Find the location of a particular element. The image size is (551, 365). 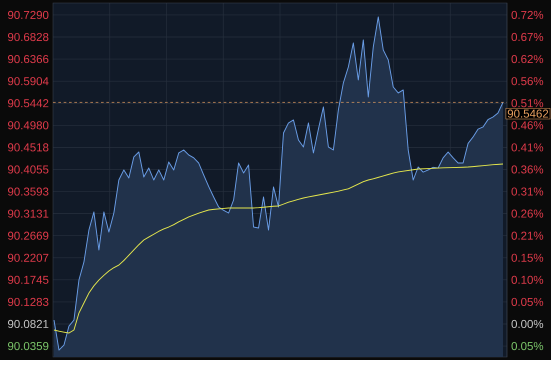

ref-line-label: 90.5462 is located at coordinates (528, 114).